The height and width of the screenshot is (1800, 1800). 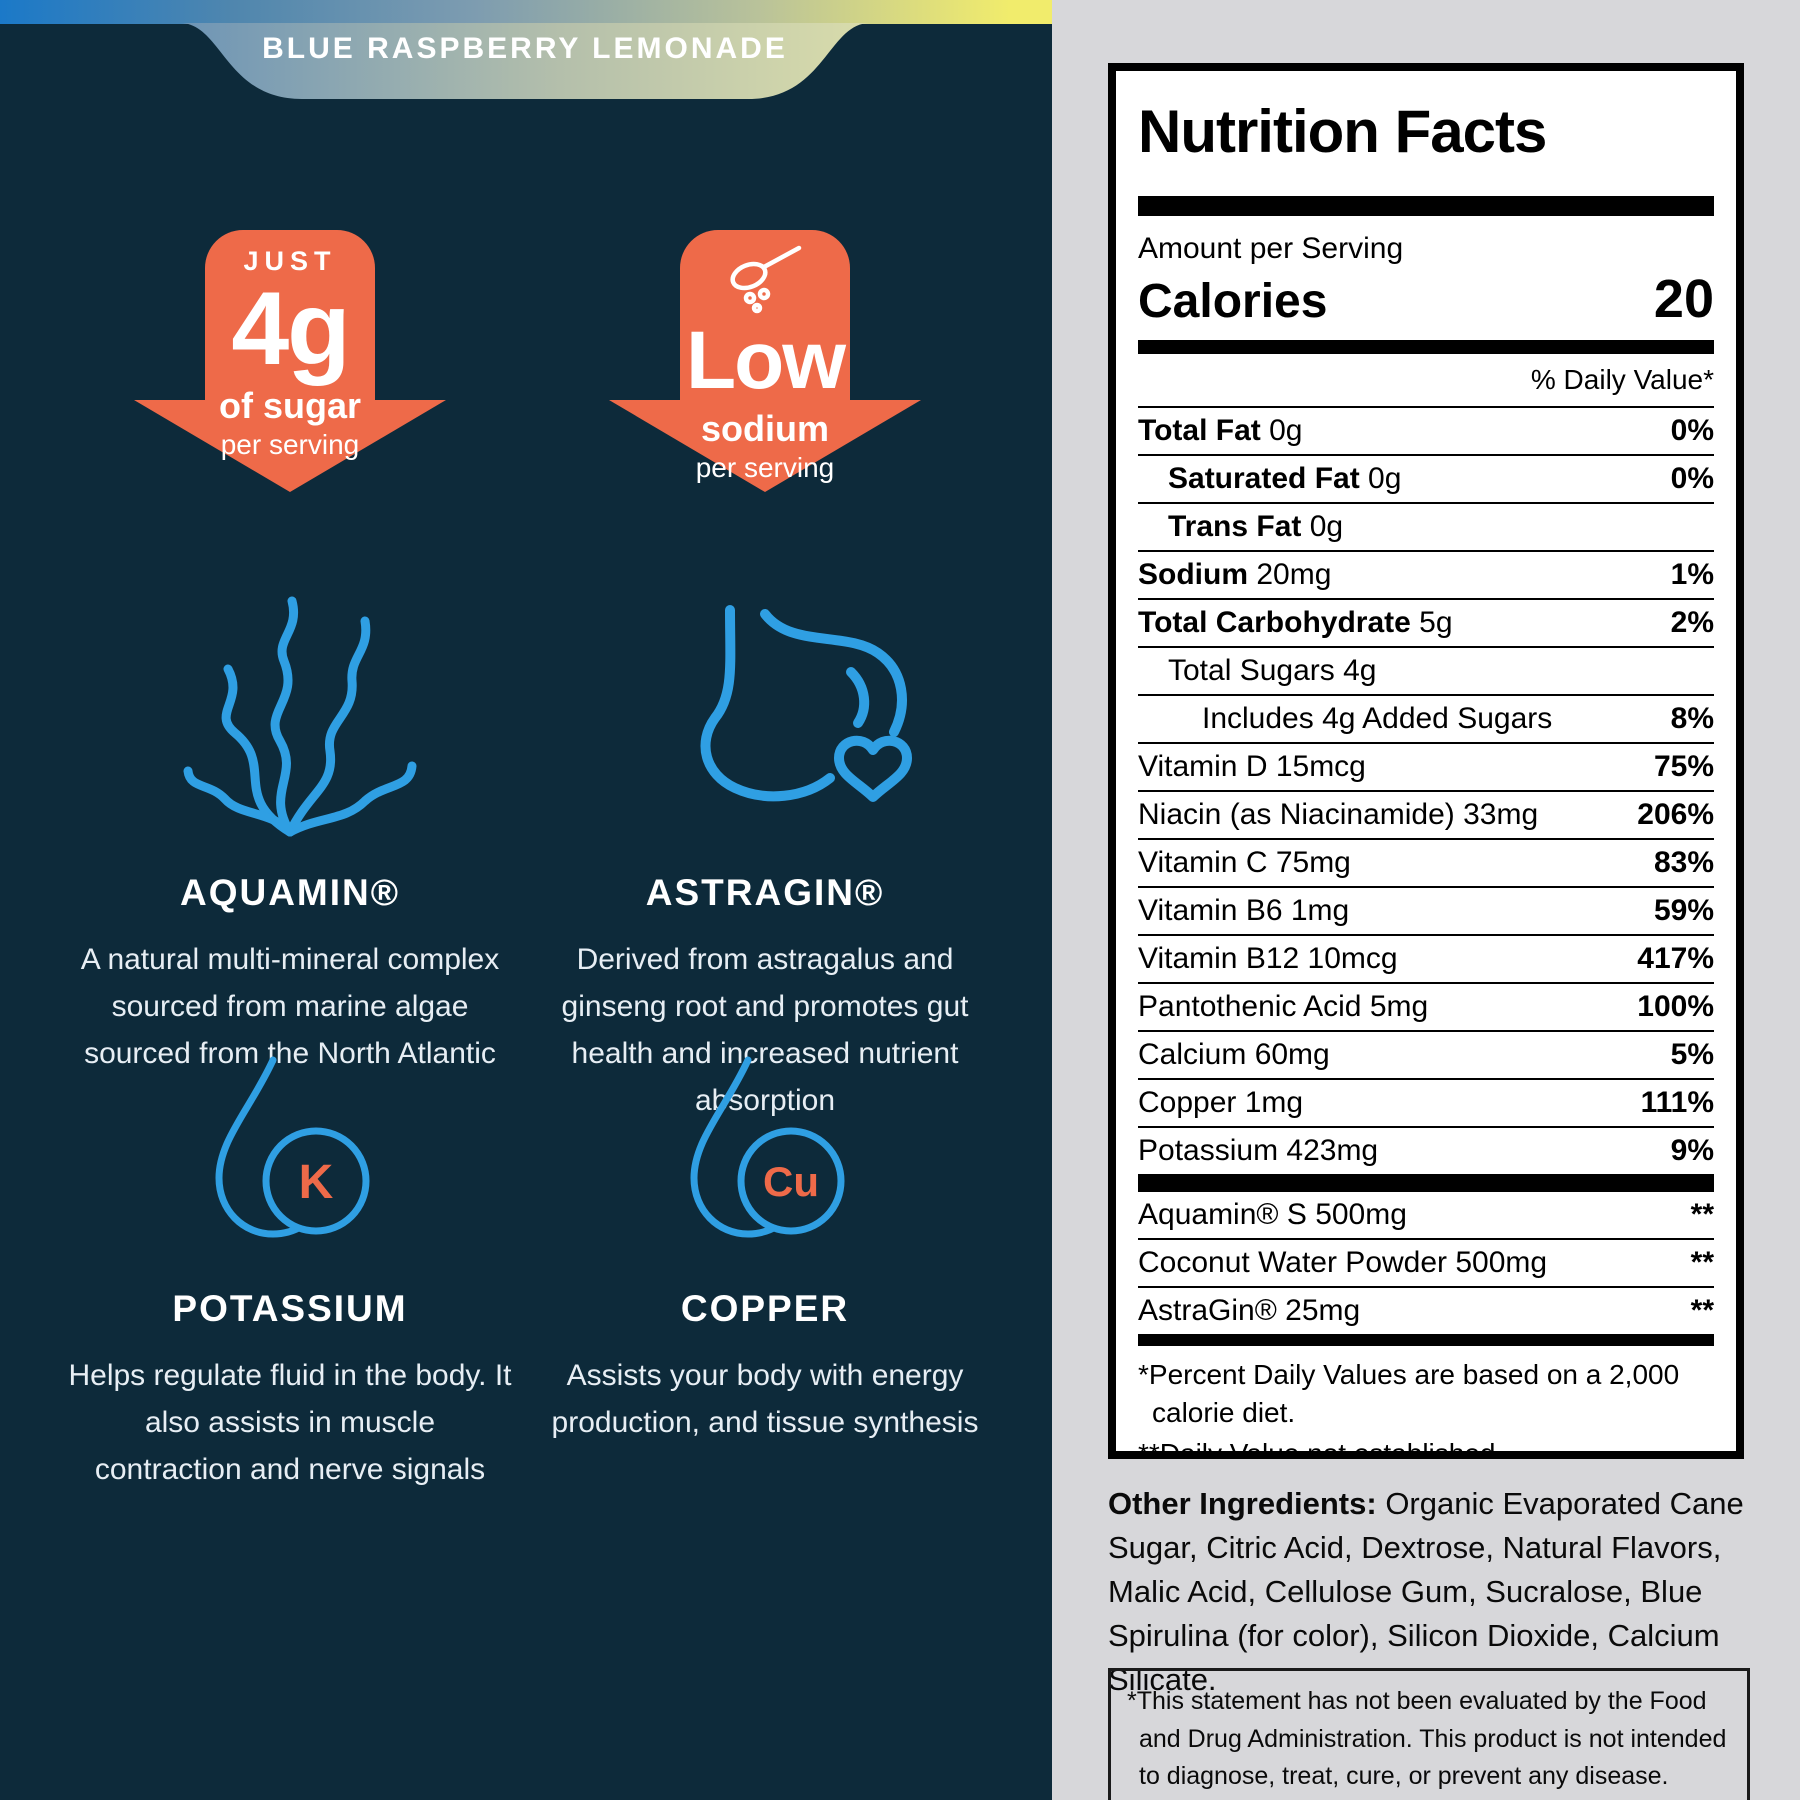 I want to click on other-ingredients-label: Other Ingredients:, so click(x=1242, y=1503).